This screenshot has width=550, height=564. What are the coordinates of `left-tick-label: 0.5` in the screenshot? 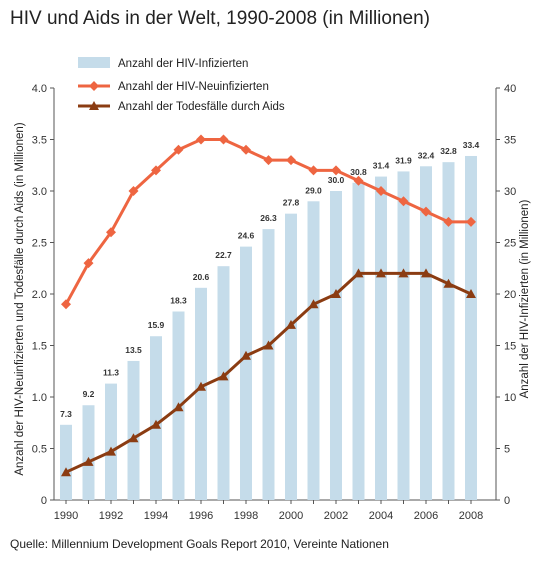 It's located at (39, 450).